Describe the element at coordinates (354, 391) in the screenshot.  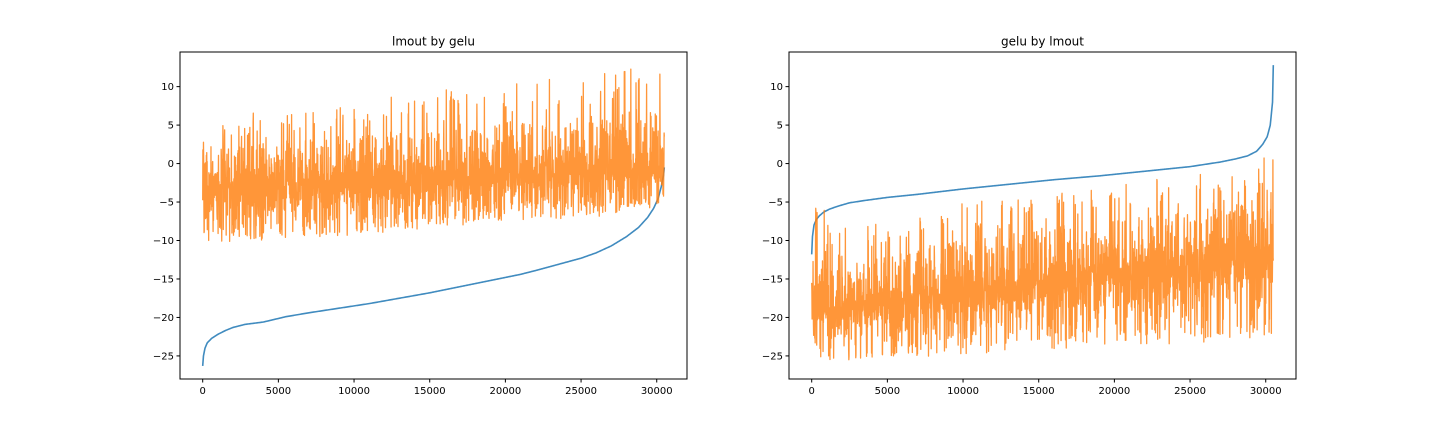
I see `left-x-tick-label-2: 10000` at that location.